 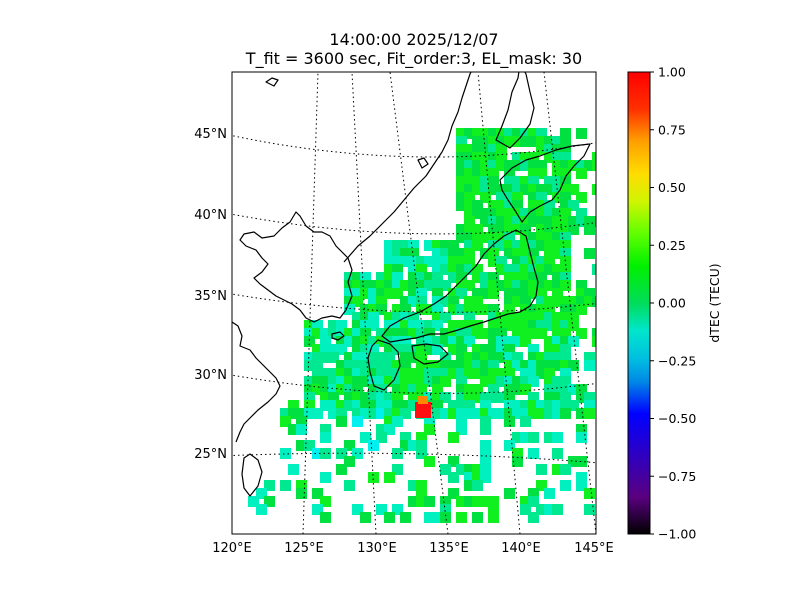 What do you see at coordinates (407, 167) in the screenshot?
I see `coastline-russia` at bounding box center [407, 167].